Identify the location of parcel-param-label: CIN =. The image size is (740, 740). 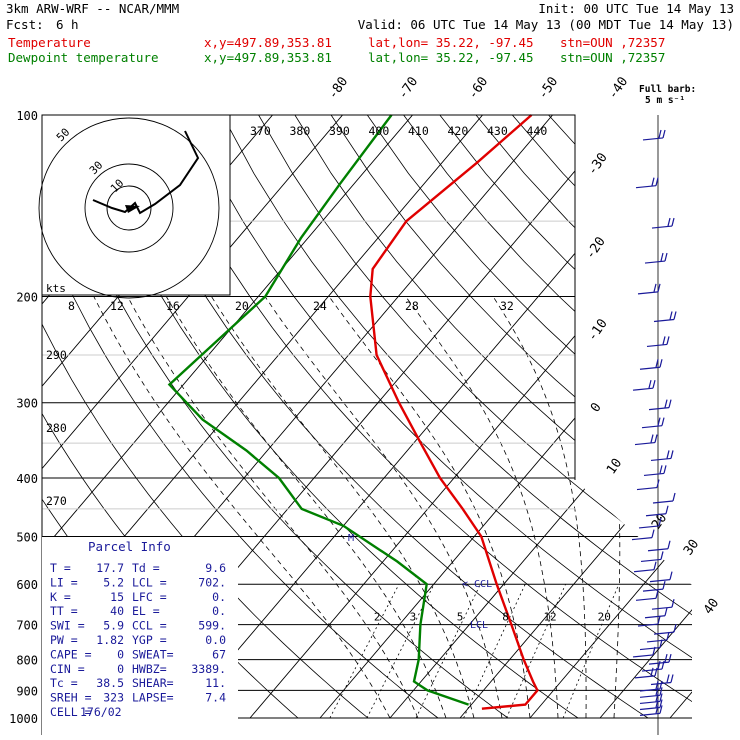
(67, 669).